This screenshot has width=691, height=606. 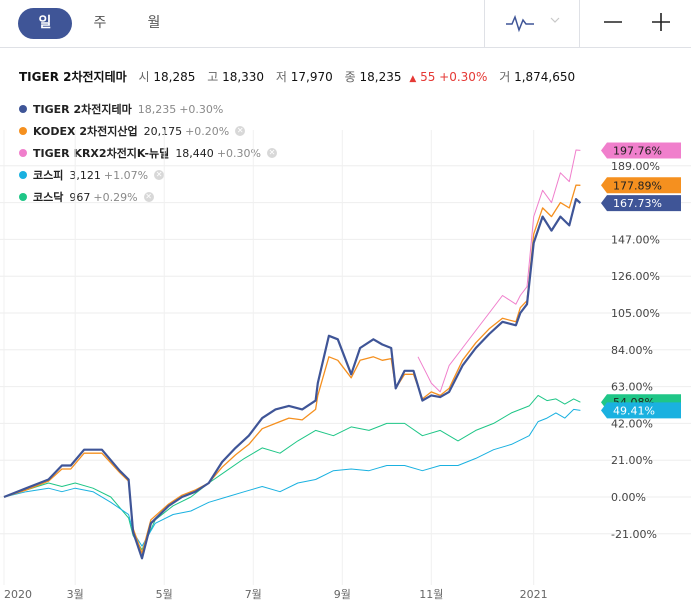 I want to click on series-line, so click(x=499, y=271).